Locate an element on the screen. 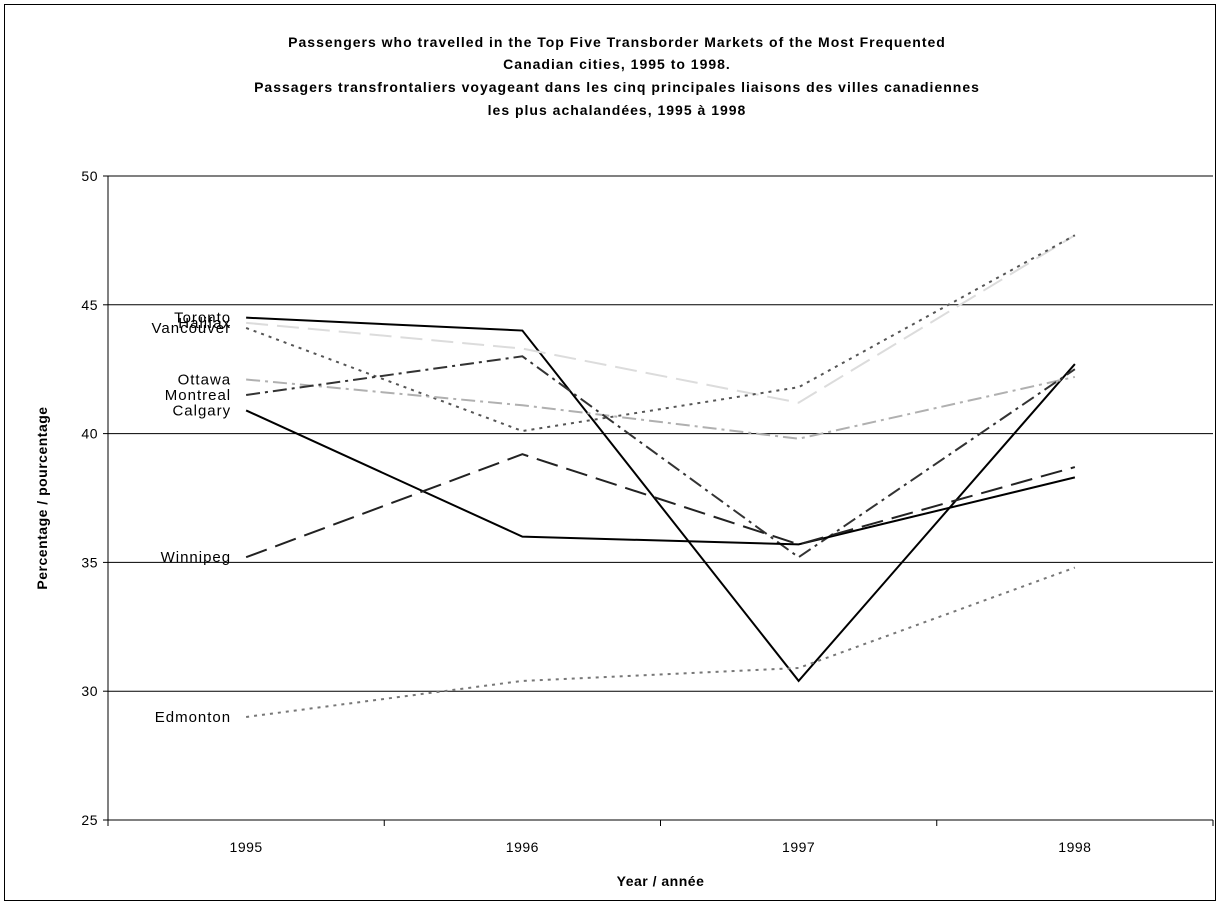 The height and width of the screenshot is (907, 1222). x-tick-label-1998: 1998 is located at coordinates (1074, 847).